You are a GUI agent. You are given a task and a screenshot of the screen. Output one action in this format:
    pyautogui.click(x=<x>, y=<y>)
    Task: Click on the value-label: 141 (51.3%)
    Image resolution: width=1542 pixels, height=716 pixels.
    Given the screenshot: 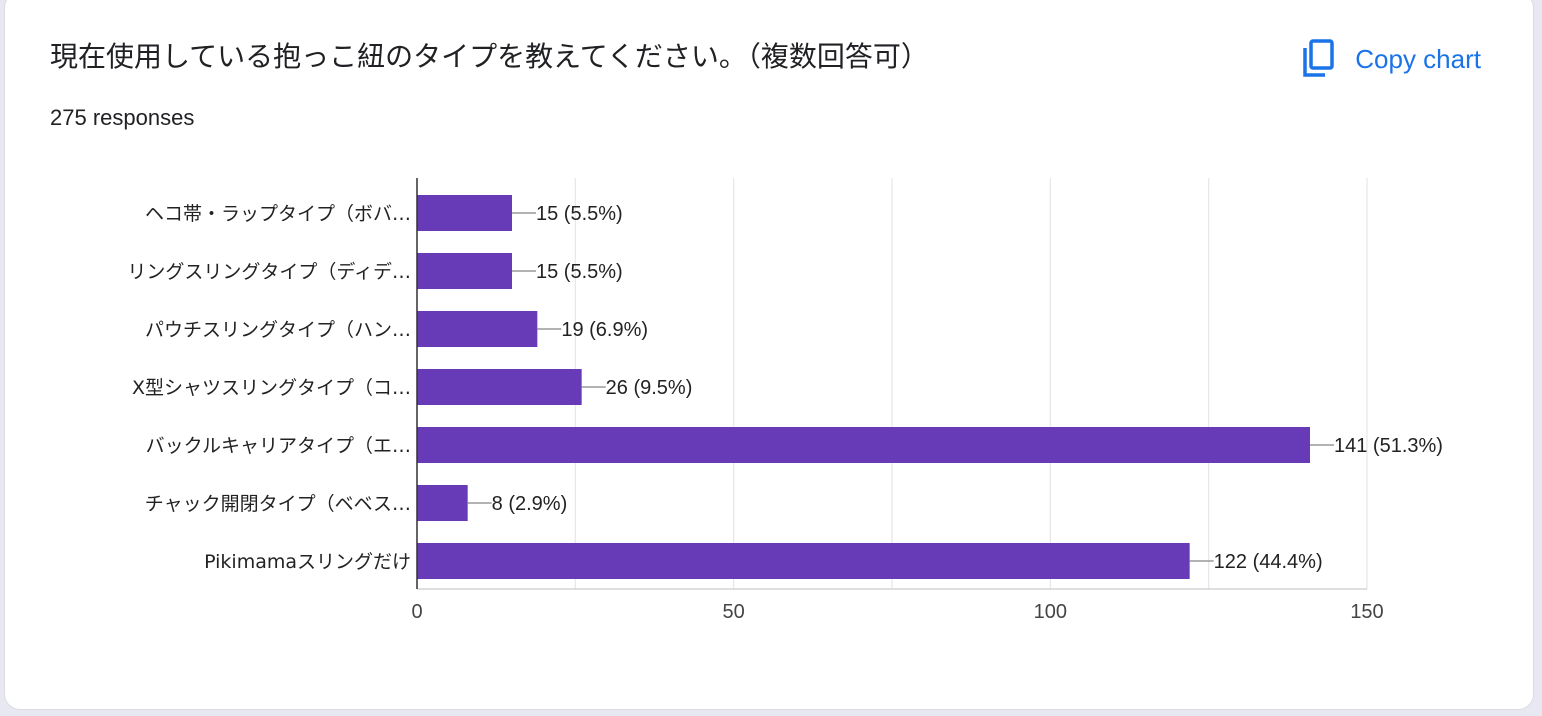 What is the action you would take?
    pyautogui.click(x=1388, y=446)
    